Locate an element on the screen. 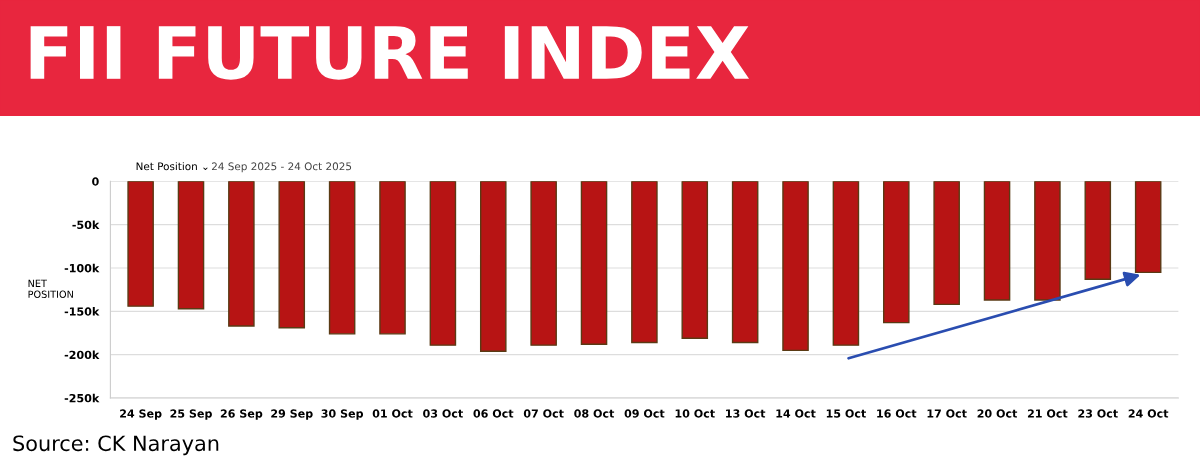  x-tick-label: 09 Oct is located at coordinates (644, 413).